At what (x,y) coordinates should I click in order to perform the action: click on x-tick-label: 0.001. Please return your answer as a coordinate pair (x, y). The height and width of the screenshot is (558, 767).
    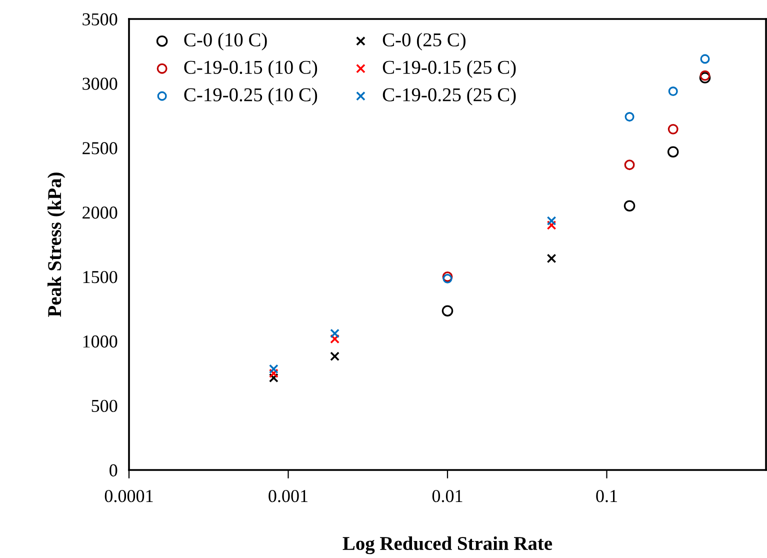
    Looking at the image, I should click on (288, 496).